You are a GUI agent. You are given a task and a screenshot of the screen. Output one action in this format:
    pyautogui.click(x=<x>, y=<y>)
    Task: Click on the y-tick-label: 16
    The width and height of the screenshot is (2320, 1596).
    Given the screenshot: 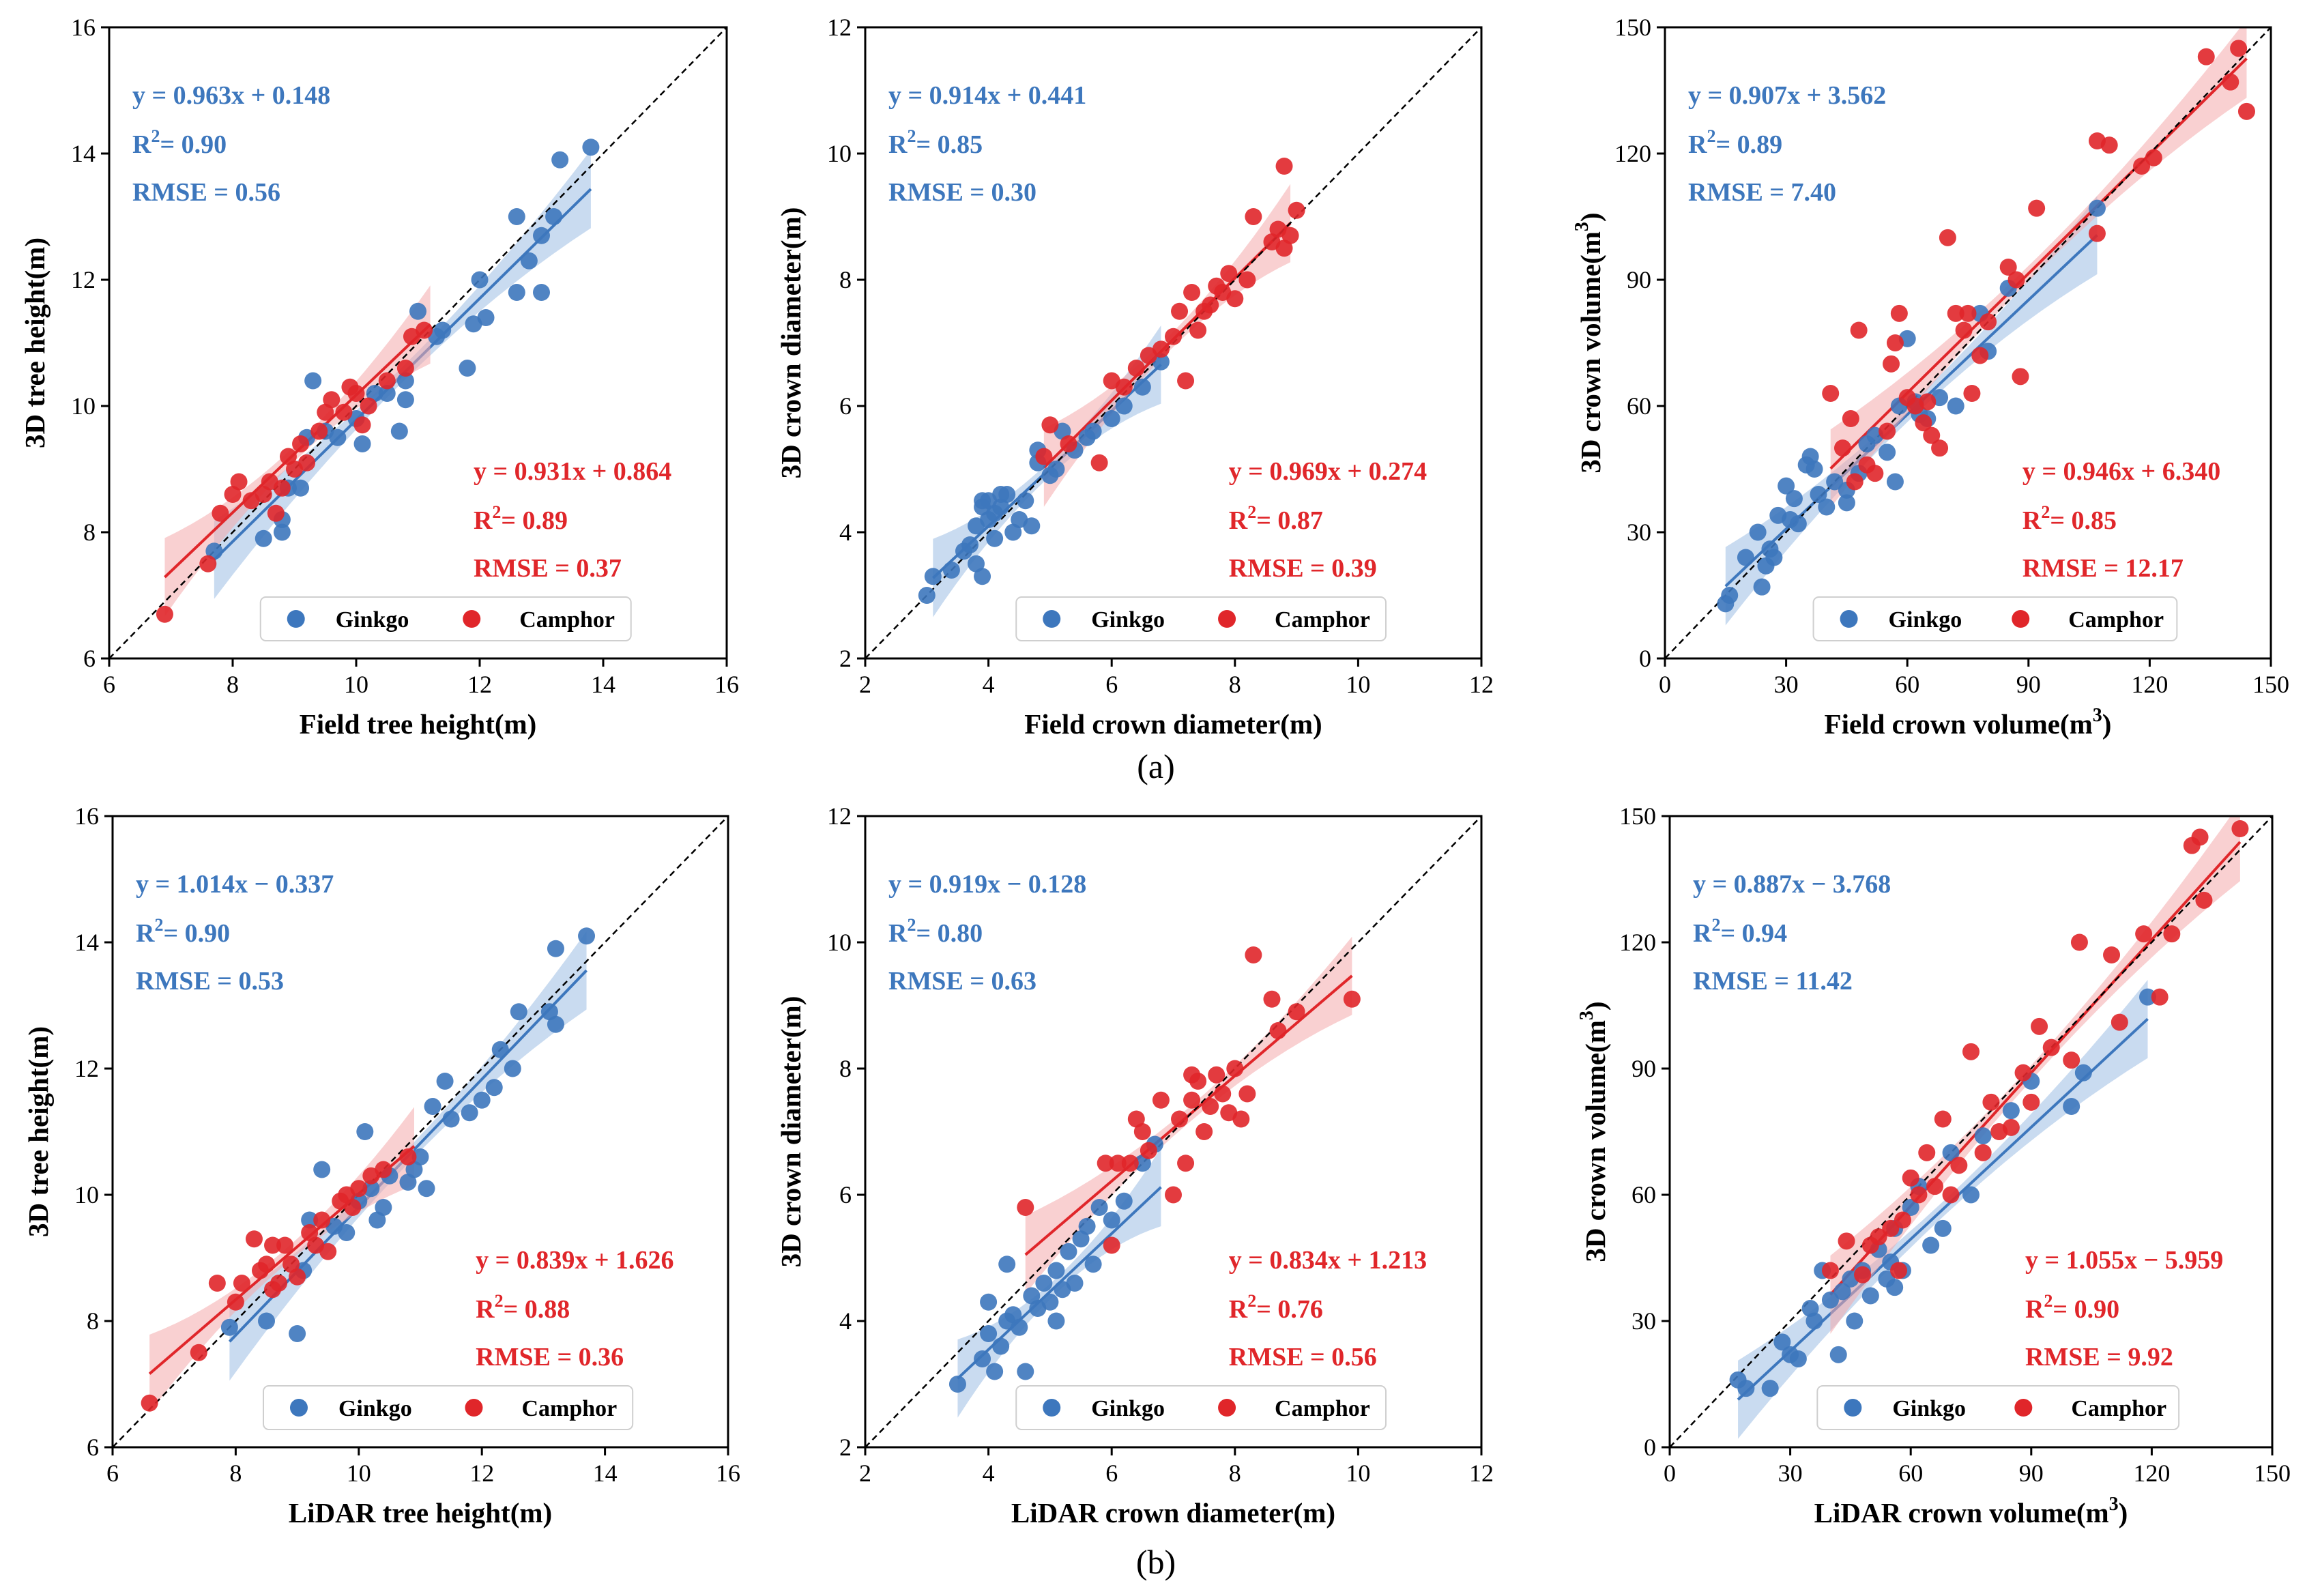 What is the action you would take?
    pyautogui.click(x=83, y=28)
    